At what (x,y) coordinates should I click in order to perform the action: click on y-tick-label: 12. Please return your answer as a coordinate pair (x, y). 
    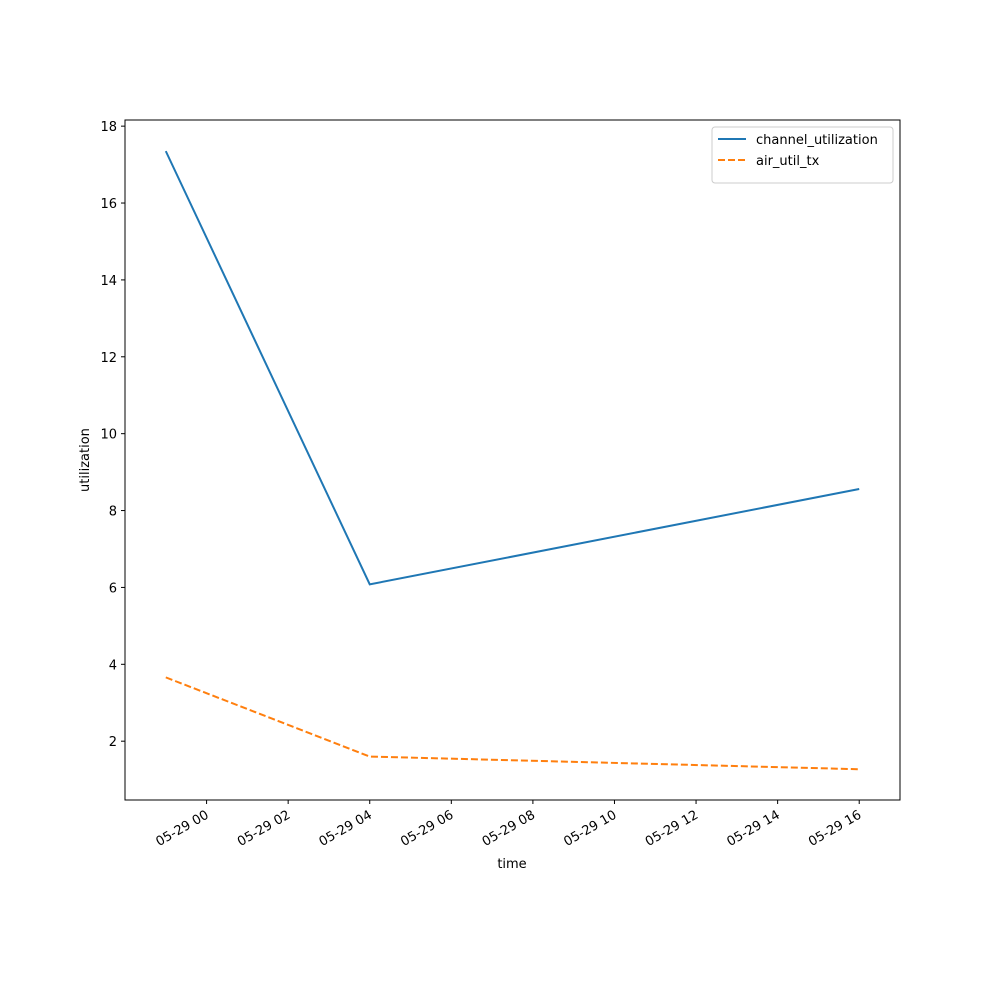
    Looking at the image, I should click on (108, 358).